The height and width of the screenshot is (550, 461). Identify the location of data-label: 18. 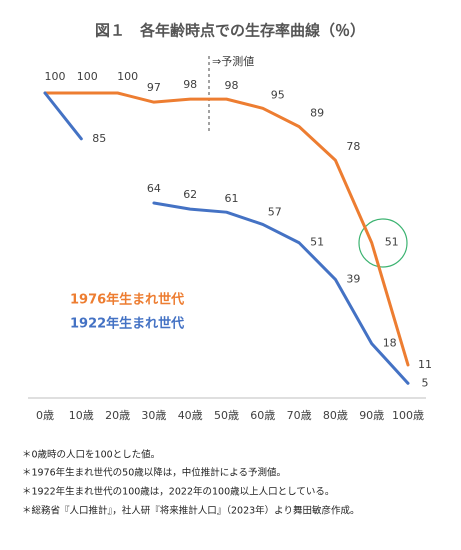
(390, 343).